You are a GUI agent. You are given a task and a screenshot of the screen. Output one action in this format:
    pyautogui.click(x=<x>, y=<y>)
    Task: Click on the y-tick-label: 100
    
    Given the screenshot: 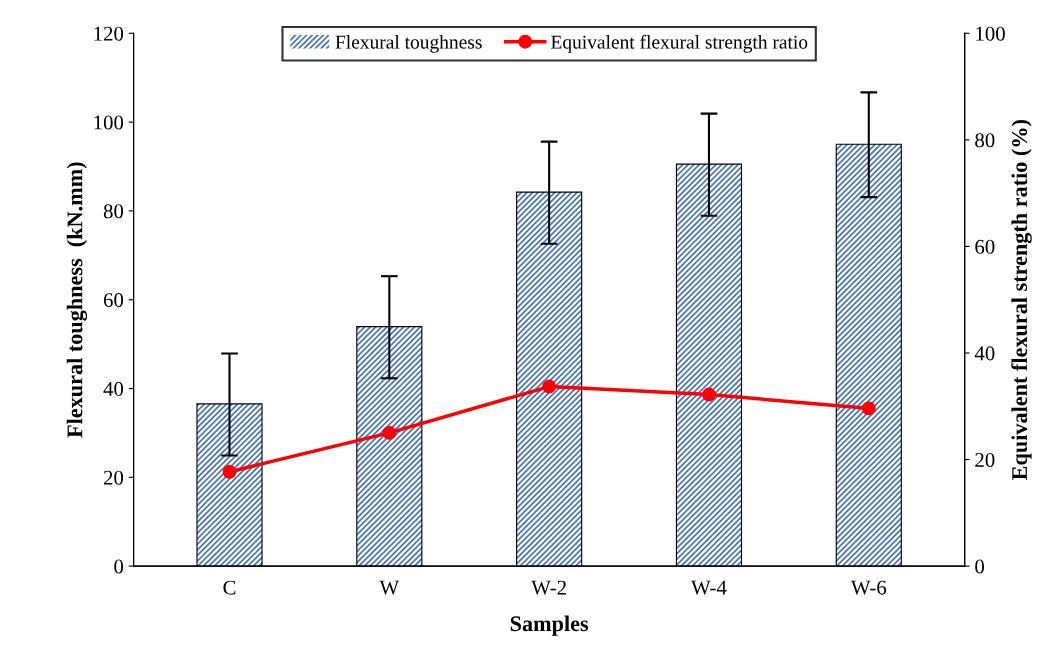 What is the action you would take?
    pyautogui.click(x=109, y=122)
    